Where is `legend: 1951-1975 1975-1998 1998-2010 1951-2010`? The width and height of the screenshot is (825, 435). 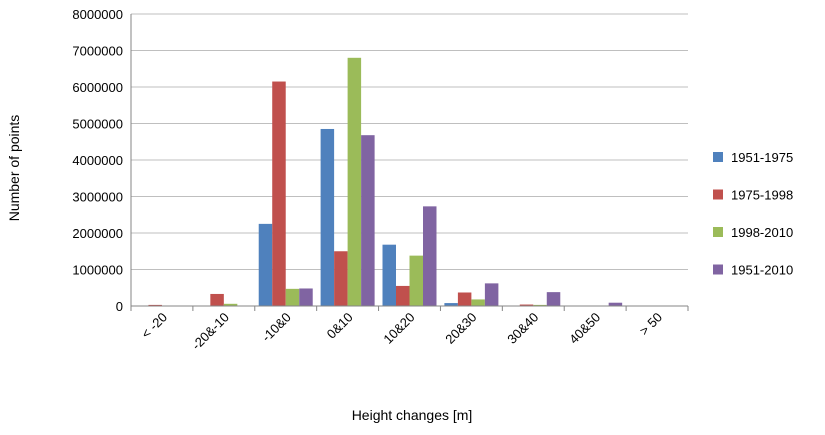
legend: 1951-1975 1975-1998 1998-2010 1951-2010 is located at coordinates (753, 214).